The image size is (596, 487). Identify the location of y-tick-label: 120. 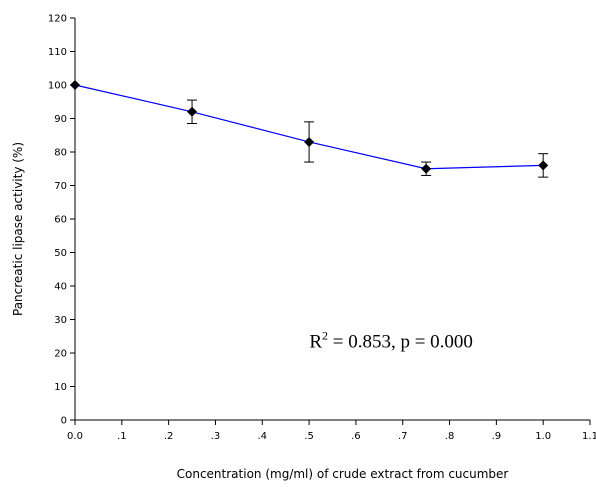
(57, 19).